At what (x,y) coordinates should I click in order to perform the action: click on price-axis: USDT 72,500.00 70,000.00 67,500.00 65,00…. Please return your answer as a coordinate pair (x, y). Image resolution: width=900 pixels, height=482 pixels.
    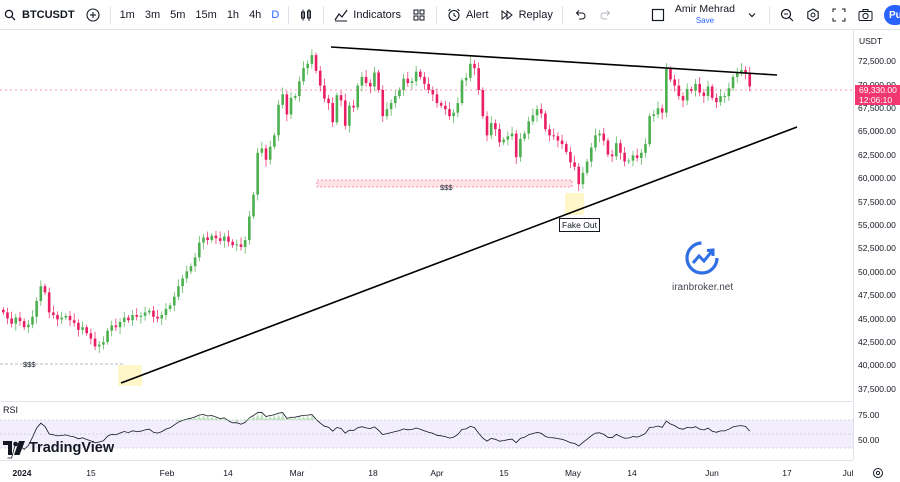
    Looking at the image, I should click on (876, 216).